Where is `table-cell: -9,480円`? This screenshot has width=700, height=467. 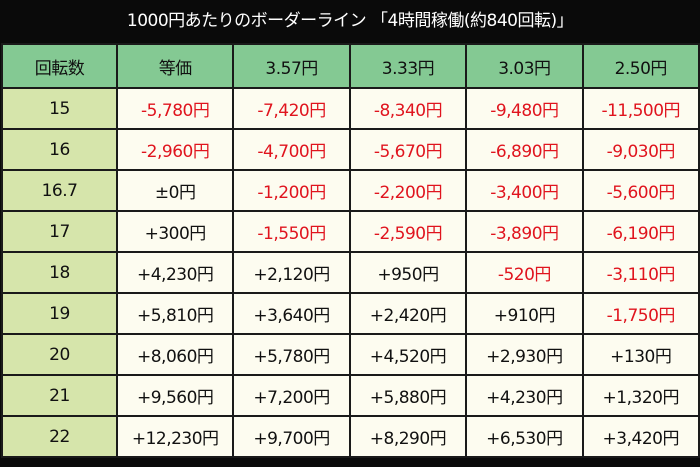 table-cell: -9,480円 is located at coordinates (524, 108).